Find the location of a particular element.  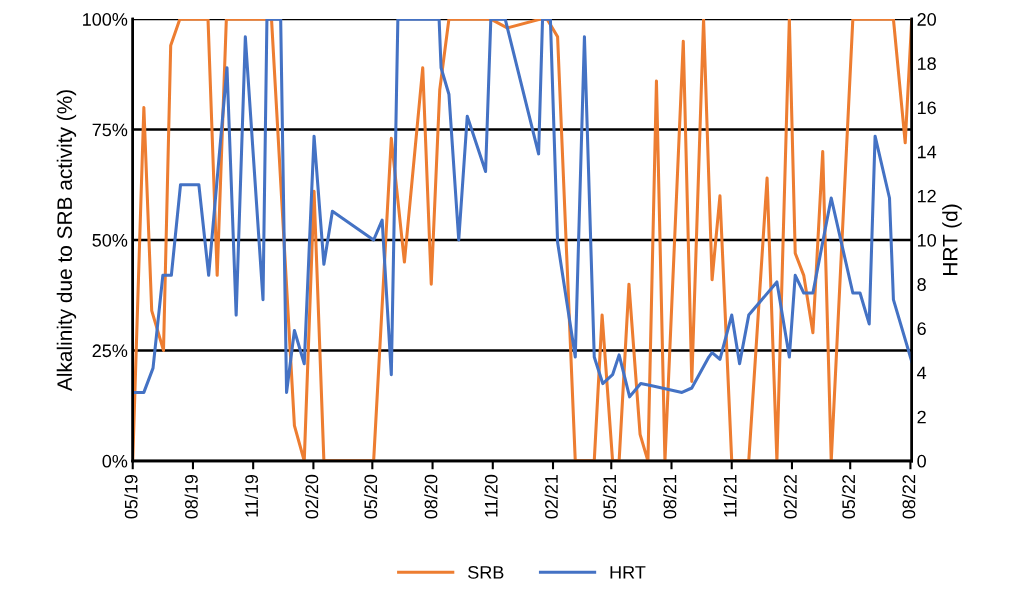

x-tick-label: 05/21 is located at coordinates (609, 496).